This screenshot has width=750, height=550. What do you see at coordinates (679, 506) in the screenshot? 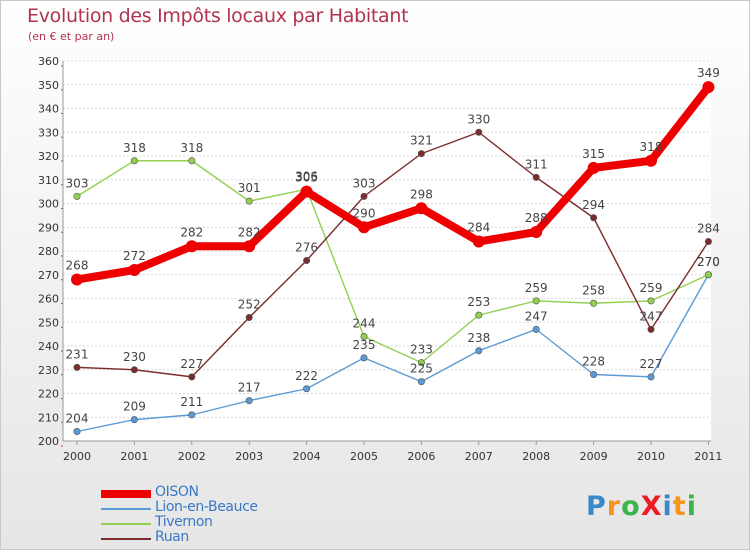
I see `logo-letter: t` at bounding box center [679, 506].